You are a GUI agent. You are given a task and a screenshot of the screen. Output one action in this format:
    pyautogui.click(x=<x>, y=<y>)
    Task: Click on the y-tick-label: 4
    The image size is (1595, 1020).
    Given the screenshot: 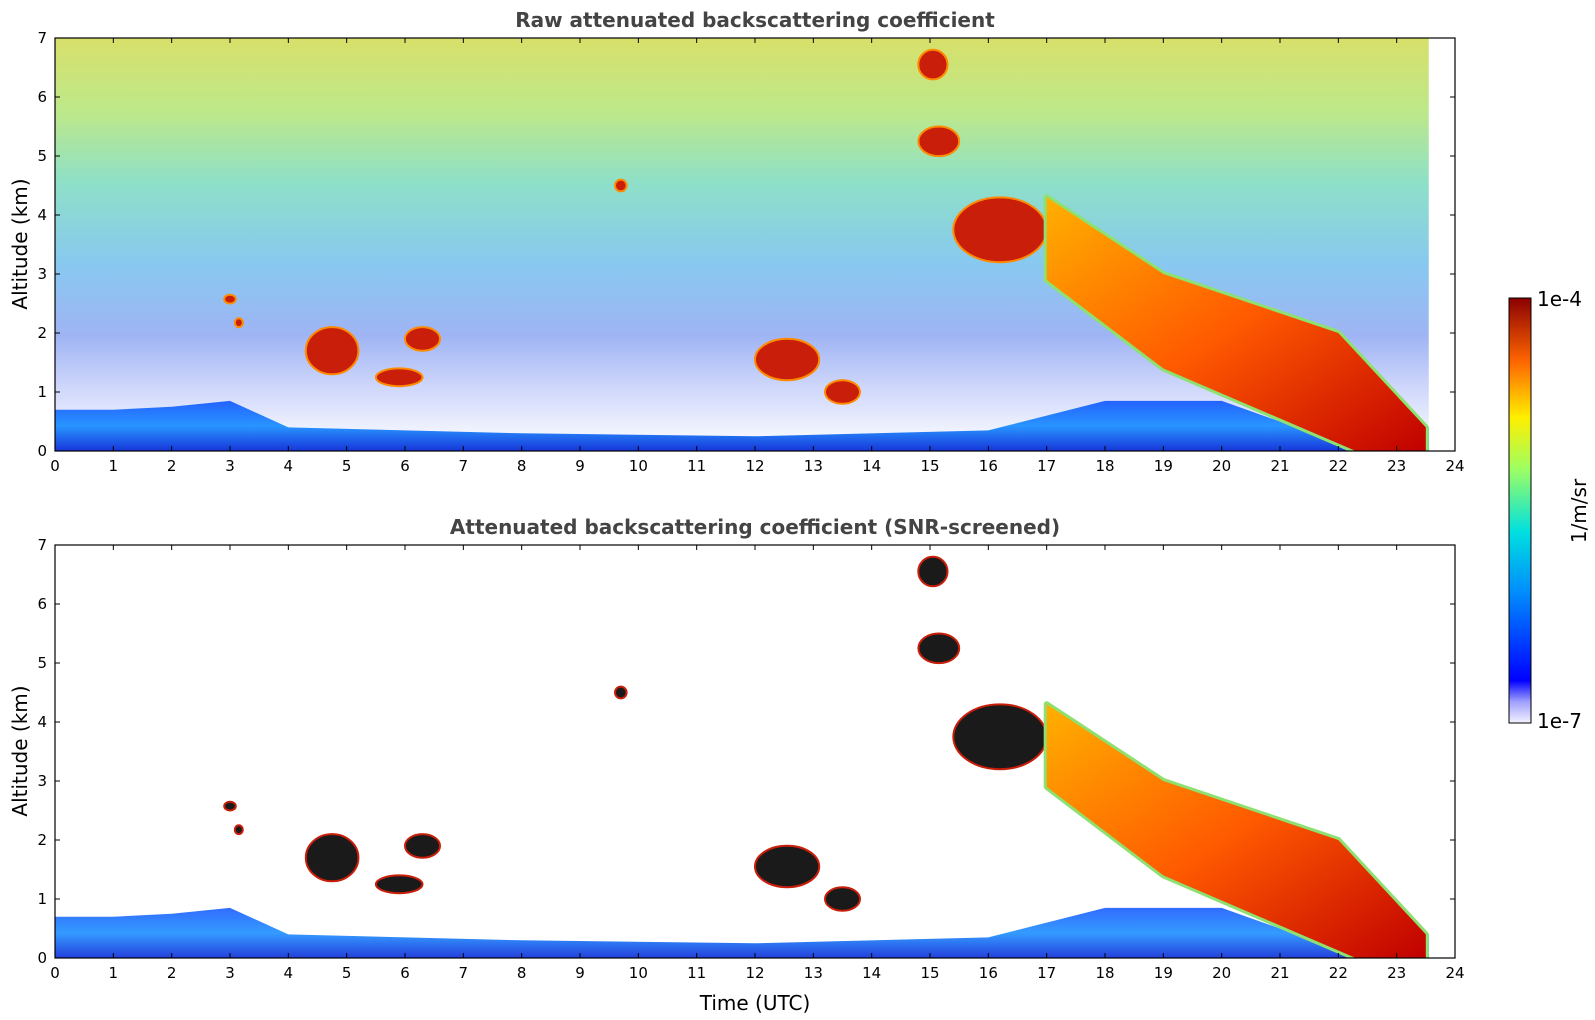 What is the action you would take?
    pyautogui.click(x=42, y=722)
    